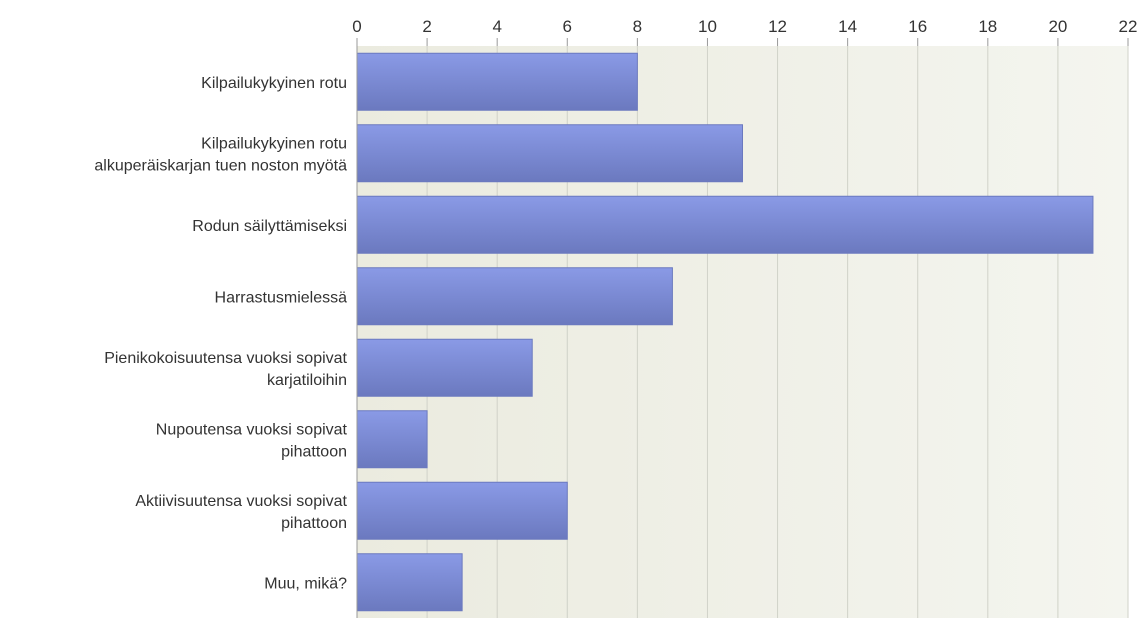  Describe the element at coordinates (252, 429) in the screenshot. I see `category-label: Nupoutensa vuoksi sopivat` at that location.